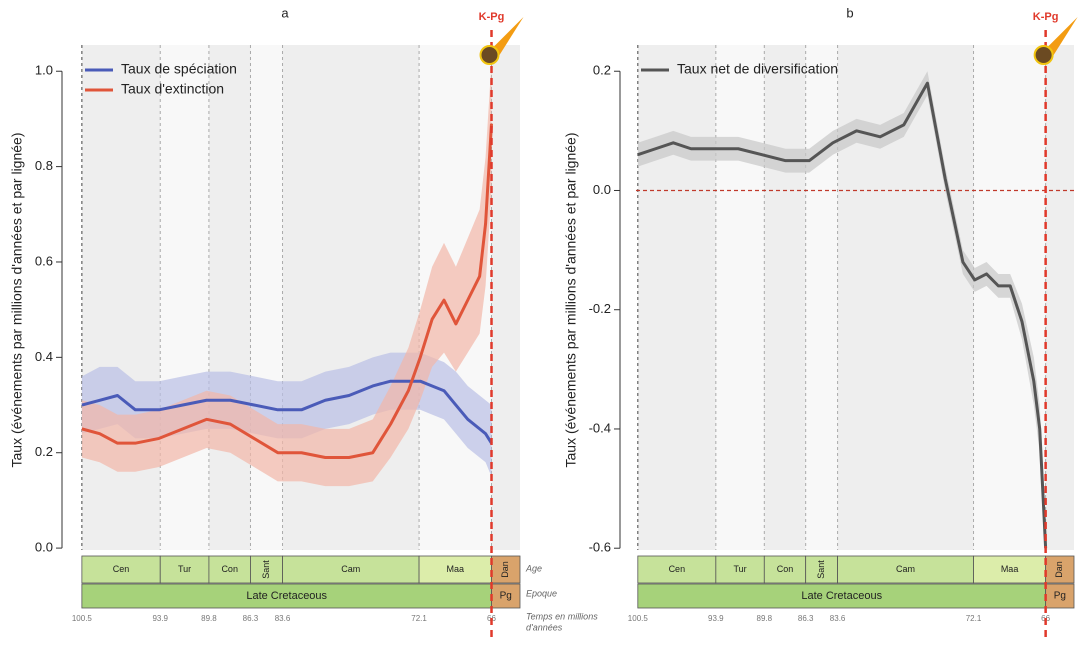 The image size is (1091, 655). I want to click on timescale-row-label: Age, so click(533, 568).